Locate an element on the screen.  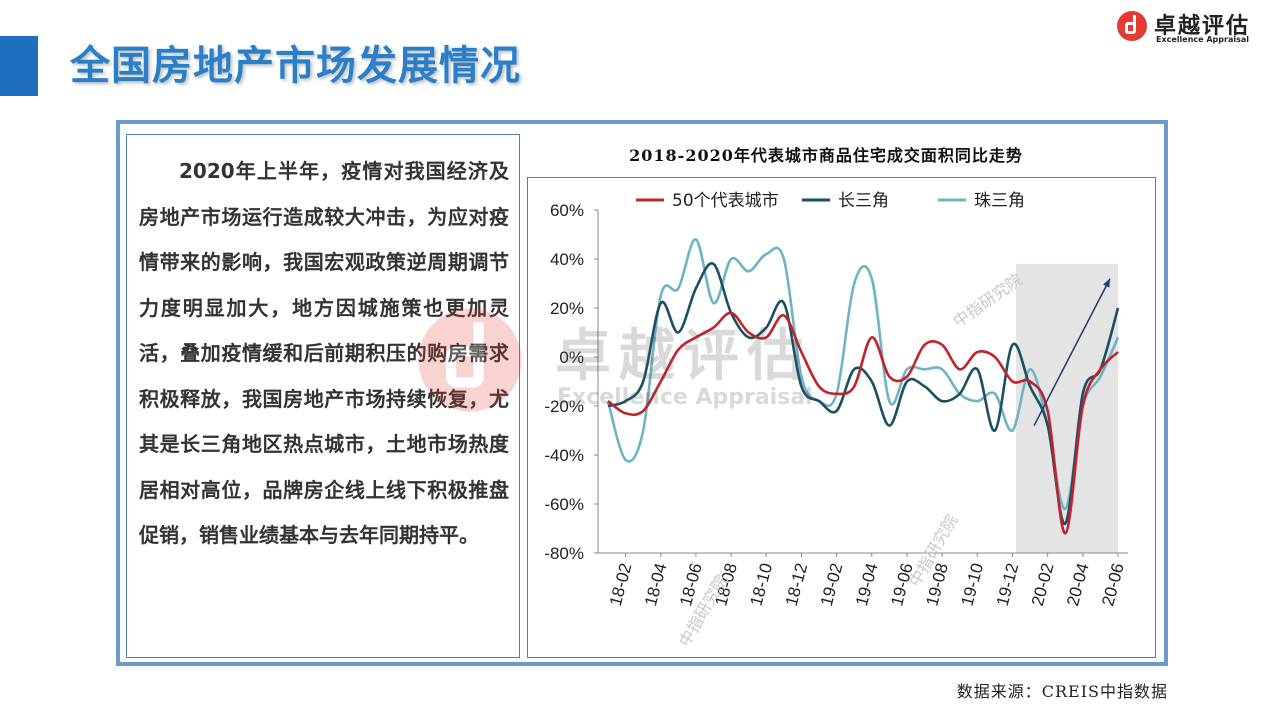
chart-title: 2018-2020年代表城市商品住宅成交面积同比走势 is located at coordinates (826, 155).